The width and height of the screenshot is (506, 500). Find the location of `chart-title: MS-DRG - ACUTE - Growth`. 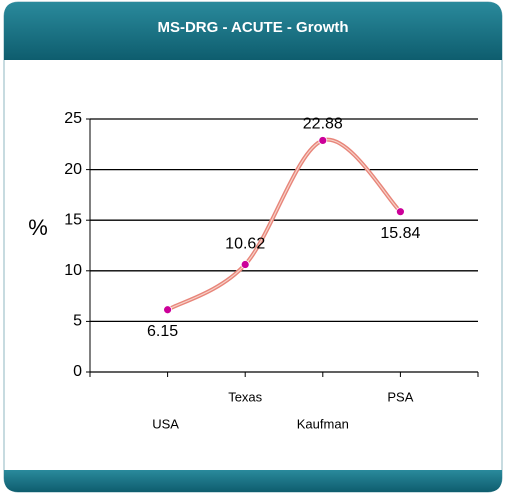

chart-title: MS-DRG - ACUTE - Growth is located at coordinates (252, 27).